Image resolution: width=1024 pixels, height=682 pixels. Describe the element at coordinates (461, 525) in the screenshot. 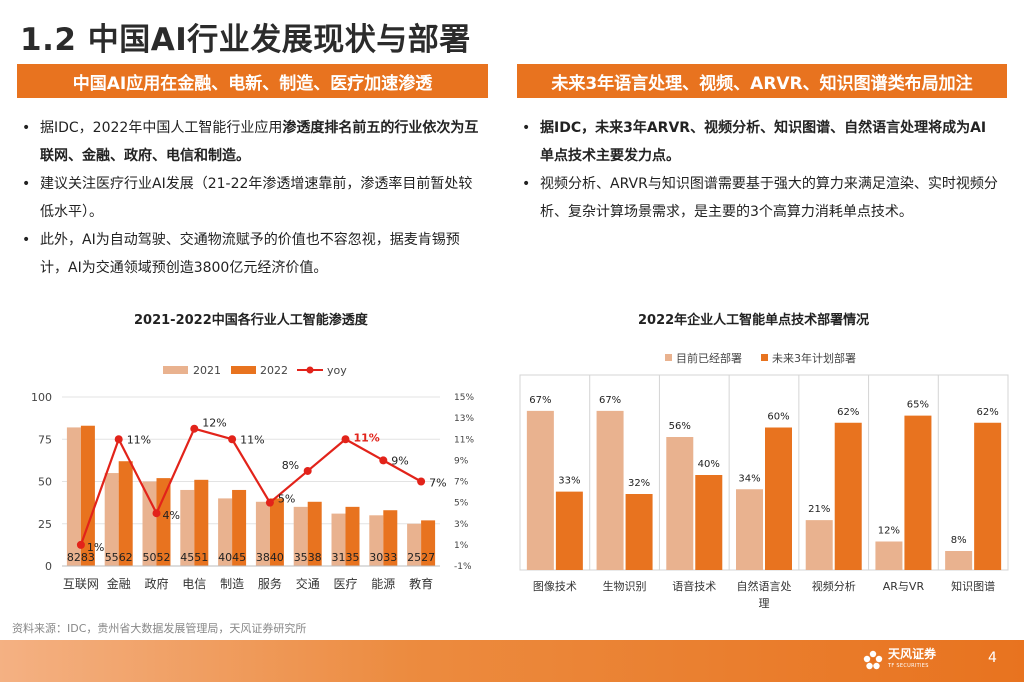

I see `y2-tick-label: 3%` at that location.